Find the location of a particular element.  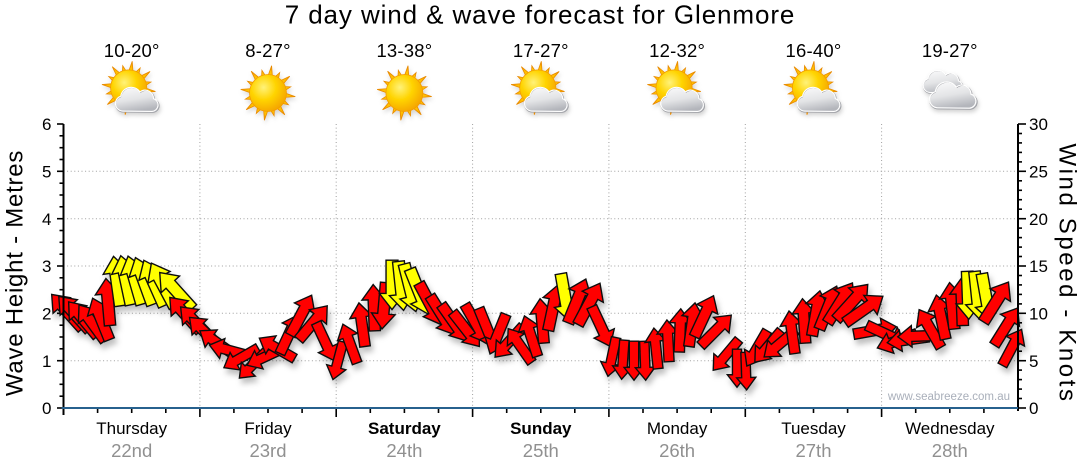

svg-text: 17-27° is located at coordinates (541, 50).